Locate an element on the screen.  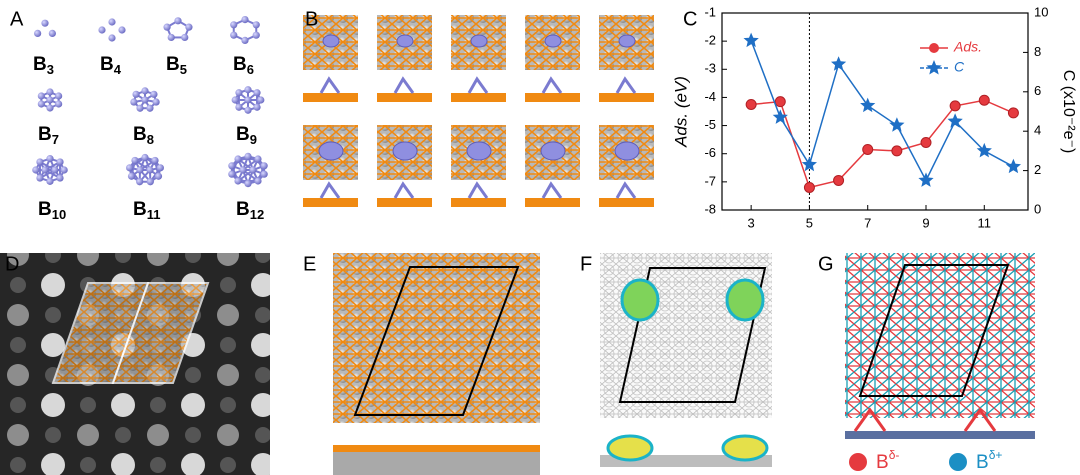
y-tick-label: -7 is located at coordinates (710, 180).